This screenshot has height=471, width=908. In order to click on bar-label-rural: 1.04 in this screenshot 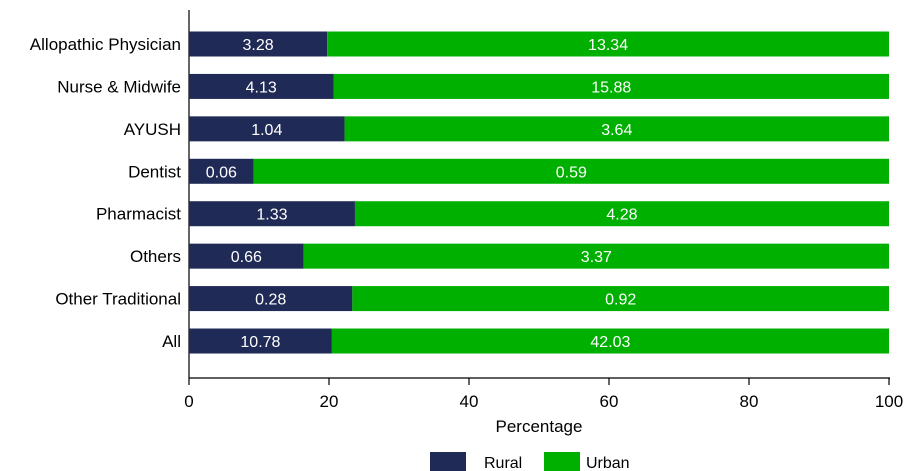, I will do `click(266, 130)`.